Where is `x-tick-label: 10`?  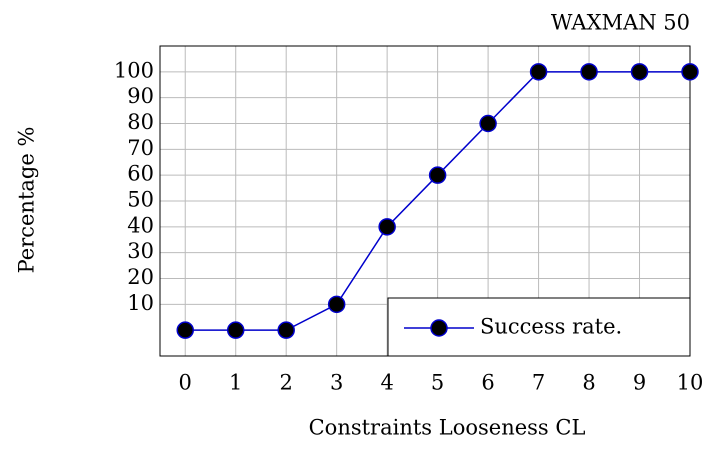
x-tick-label: 10 is located at coordinates (690, 383).